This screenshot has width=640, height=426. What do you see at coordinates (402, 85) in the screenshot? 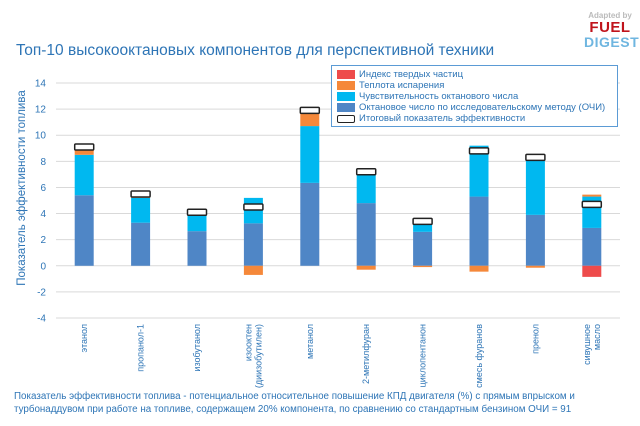
I see `legend-label: Теплота испарения` at bounding box center [402, 85].